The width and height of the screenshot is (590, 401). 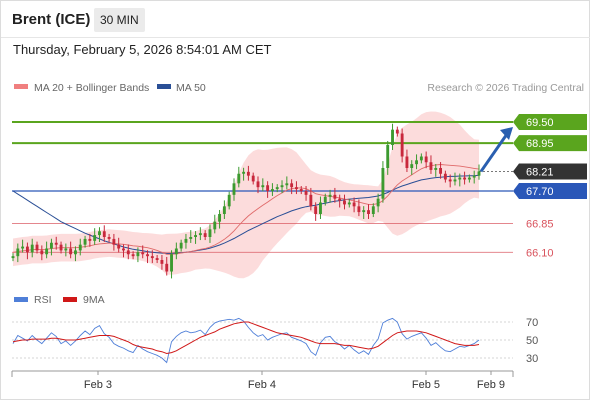 What do you see at coordinates (43, 300) in the screenshot?
I see `rsi-legend-label: RSI` at bounding box center [43, 300].